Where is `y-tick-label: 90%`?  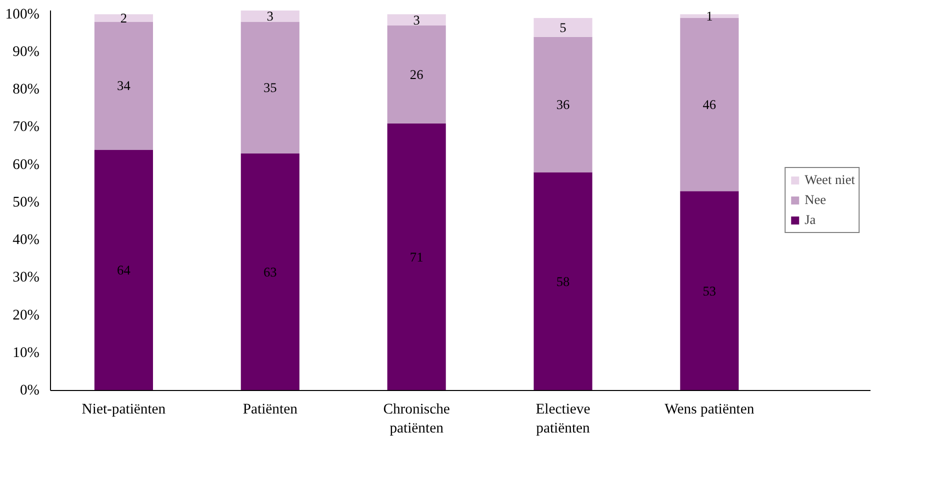
y-tick-label: 90% is located at coordinates (26, 52).